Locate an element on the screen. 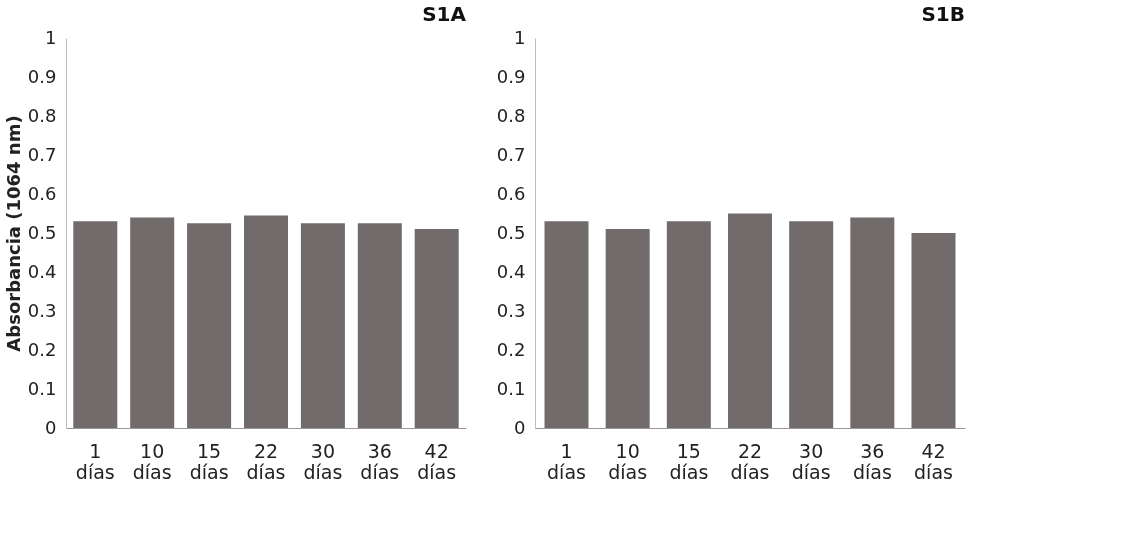  chart-title: S1B is located at coordinates (943, 14).